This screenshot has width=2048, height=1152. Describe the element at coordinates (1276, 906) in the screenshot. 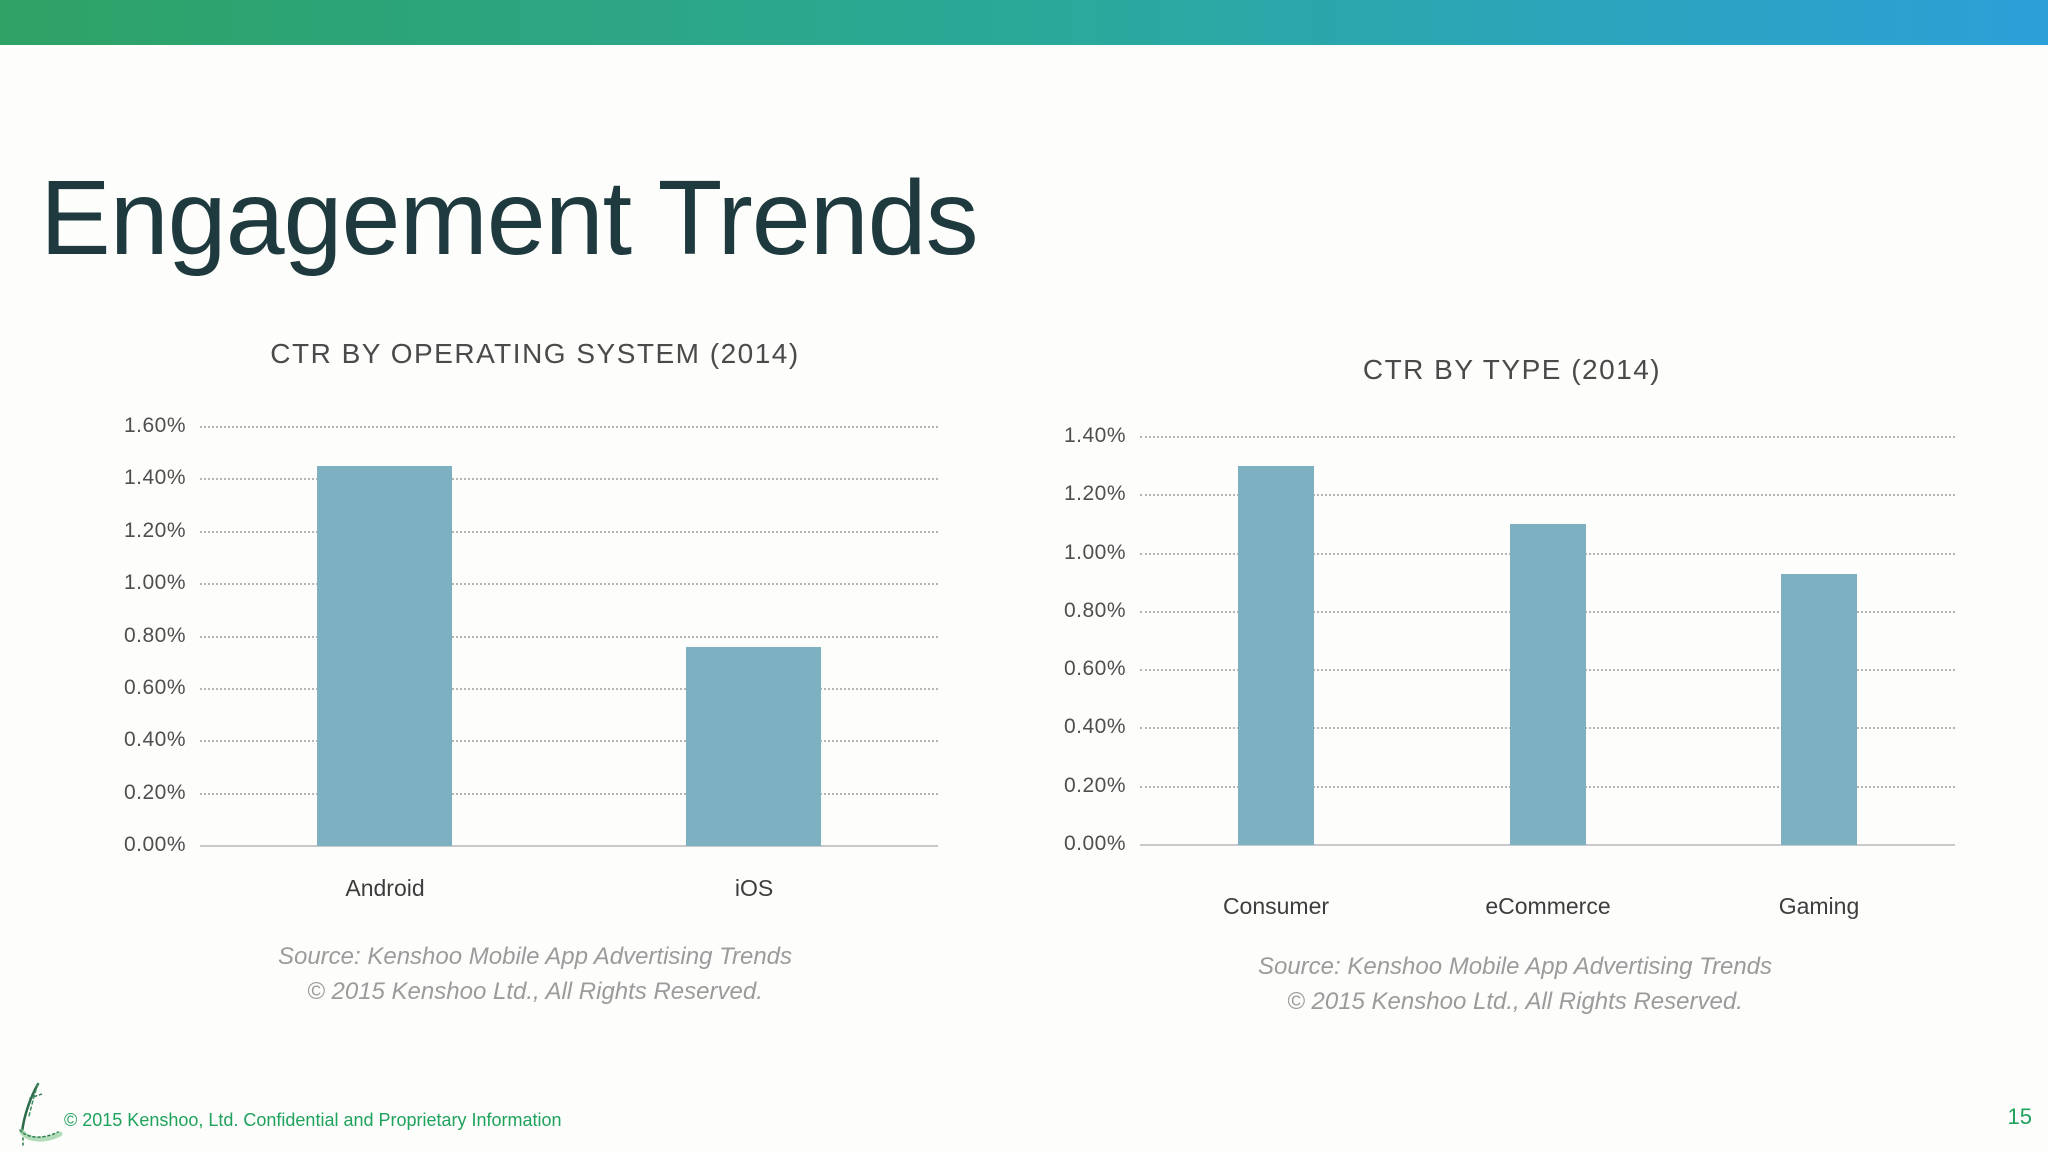

I see `x-axis-label-consumer: Consumer` at that location.